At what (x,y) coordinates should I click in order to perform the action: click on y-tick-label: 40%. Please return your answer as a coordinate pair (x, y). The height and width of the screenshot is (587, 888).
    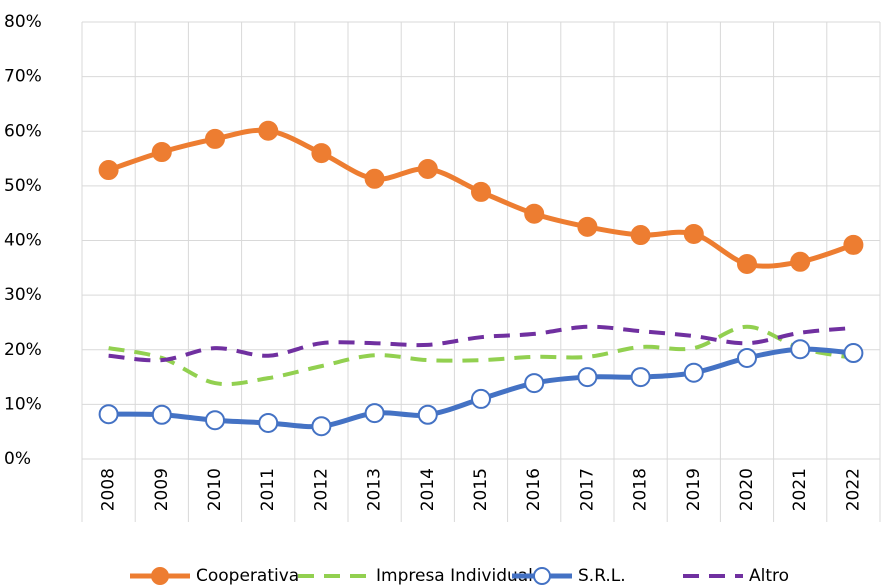
    Looking at the image, I should click on (23, 241).